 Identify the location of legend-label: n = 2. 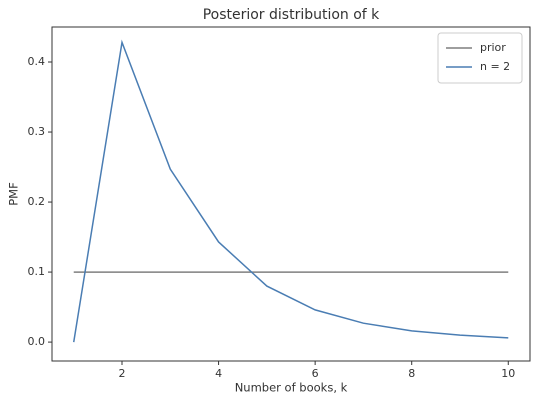
(495, 66).